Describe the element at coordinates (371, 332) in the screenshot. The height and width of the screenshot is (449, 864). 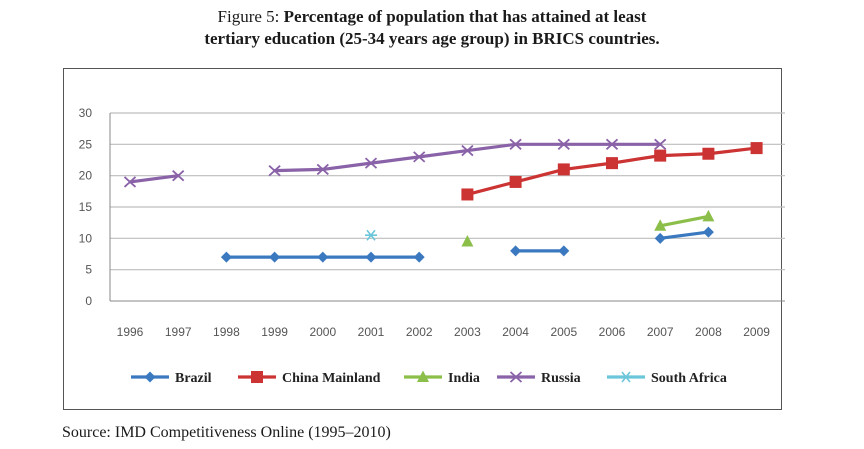
I see `x-tick-label: 2001` at that location.